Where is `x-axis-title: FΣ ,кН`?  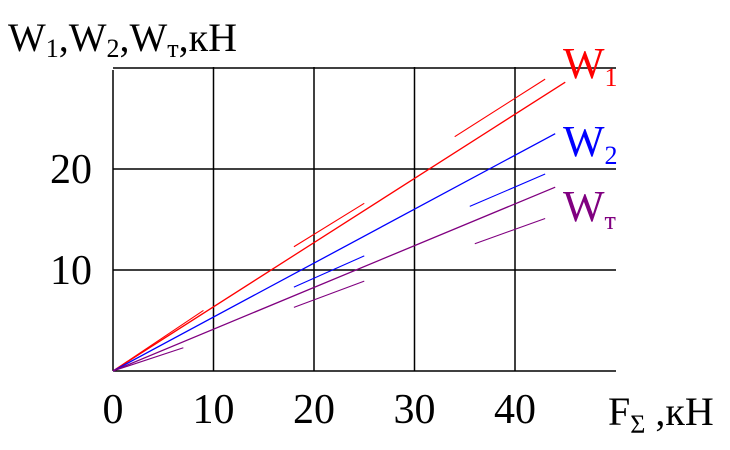 x-axis-title: FΣ ,кН is located at coordinates (661, 414).